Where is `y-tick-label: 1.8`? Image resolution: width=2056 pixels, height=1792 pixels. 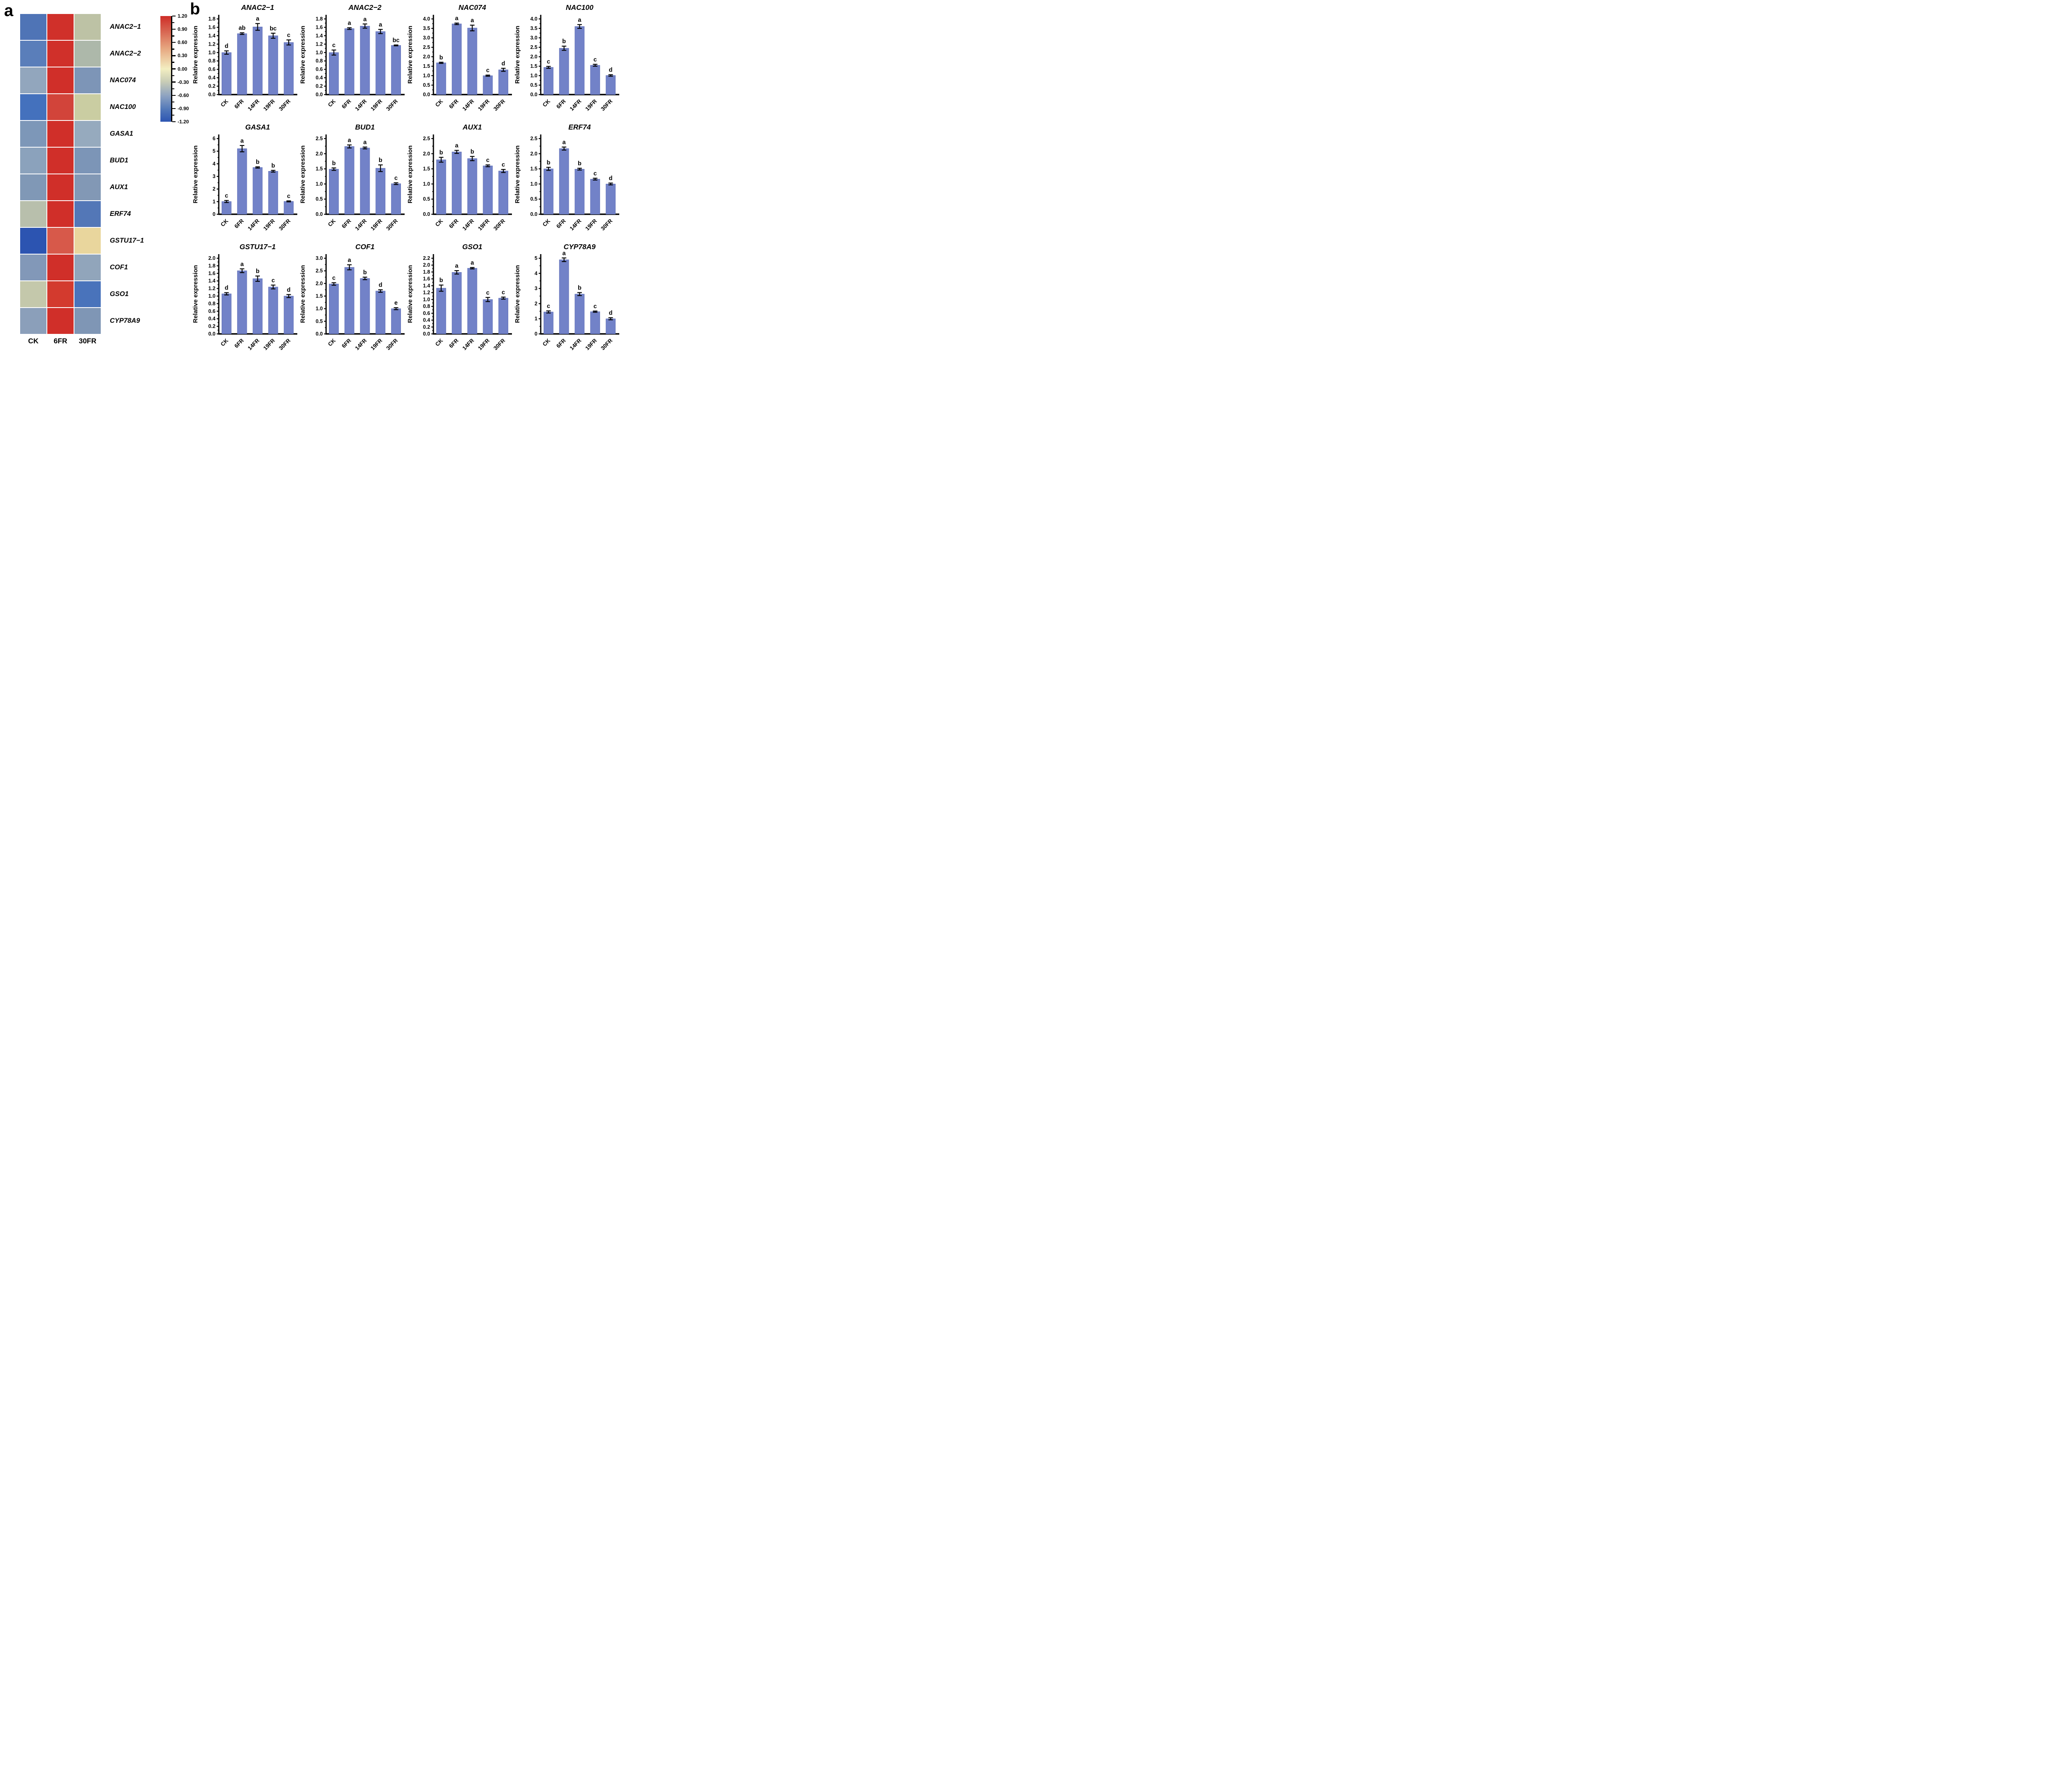 y-tick-label: 1.8 is located at coordinates (211, 19).